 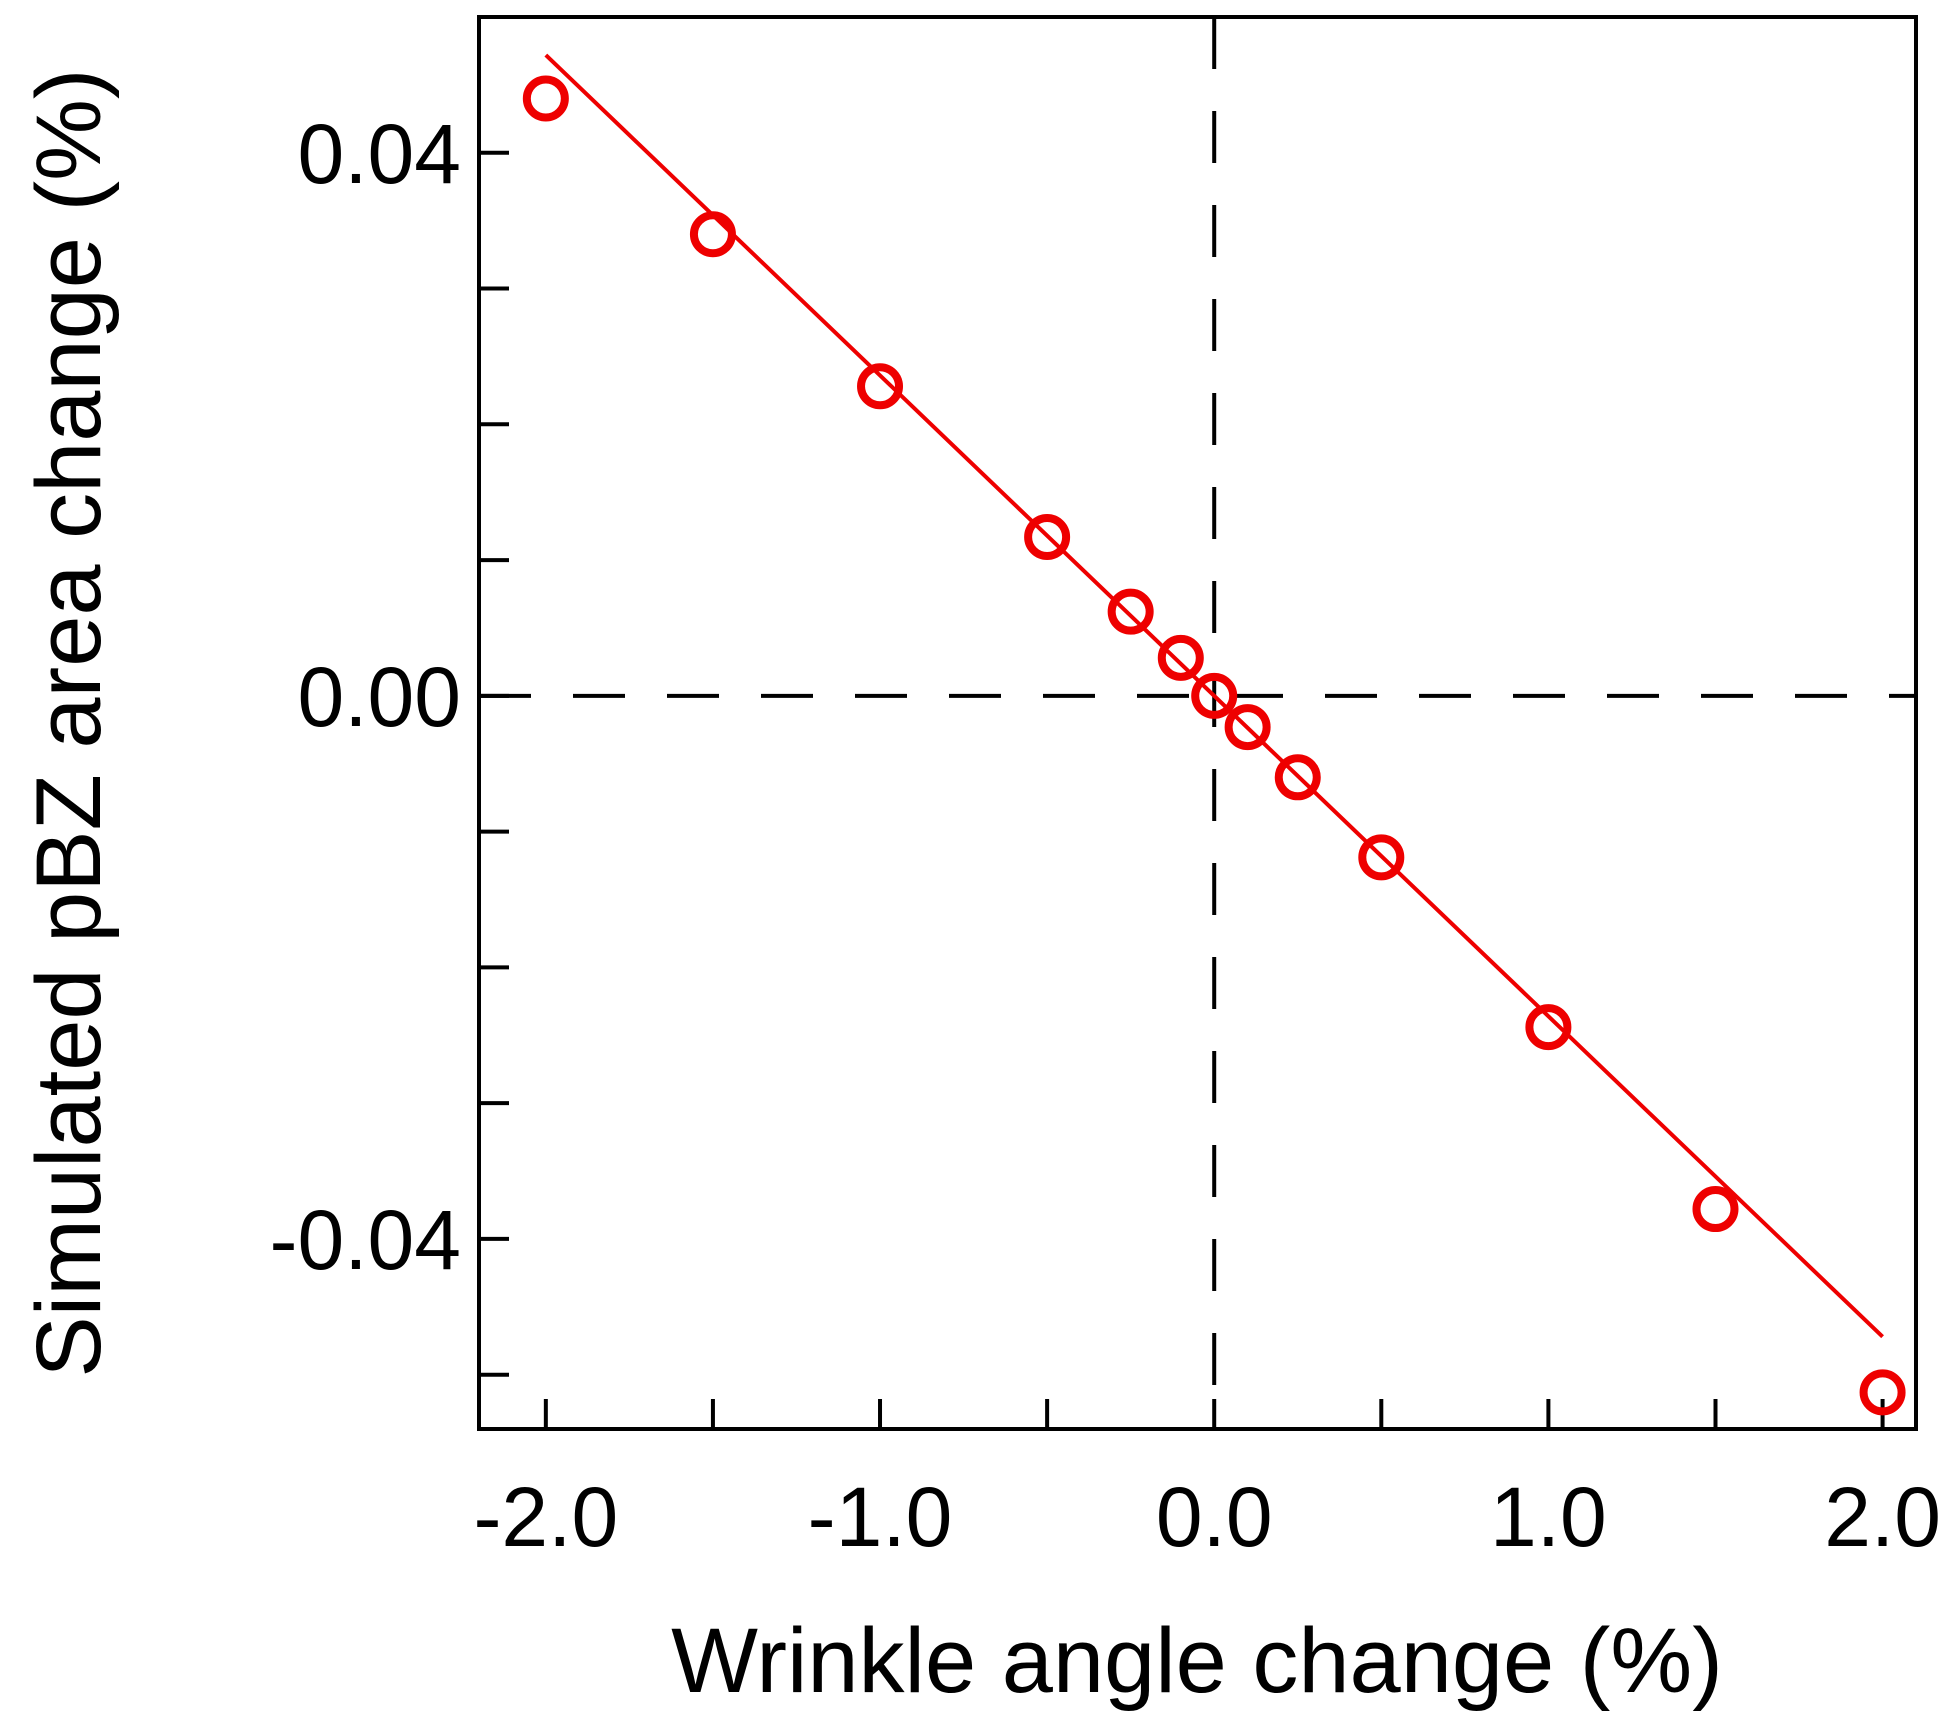 What do you see at coordinates (1197, 1661) in the screenshot?
I see `x-axis-title: Wrinkle angle change (%)` at bounding box center [1197, 1661].